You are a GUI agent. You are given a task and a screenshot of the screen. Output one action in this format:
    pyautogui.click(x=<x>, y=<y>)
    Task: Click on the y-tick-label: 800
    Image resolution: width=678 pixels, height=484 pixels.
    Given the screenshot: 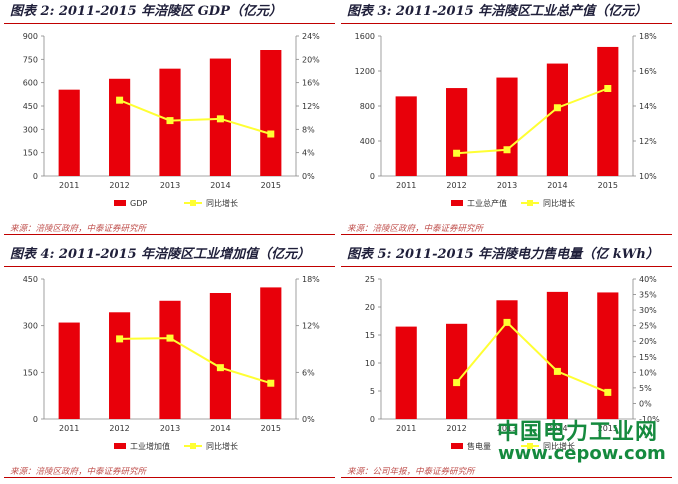 What is the action you would take?
    pyautogui.click(x=367, y=106)
    